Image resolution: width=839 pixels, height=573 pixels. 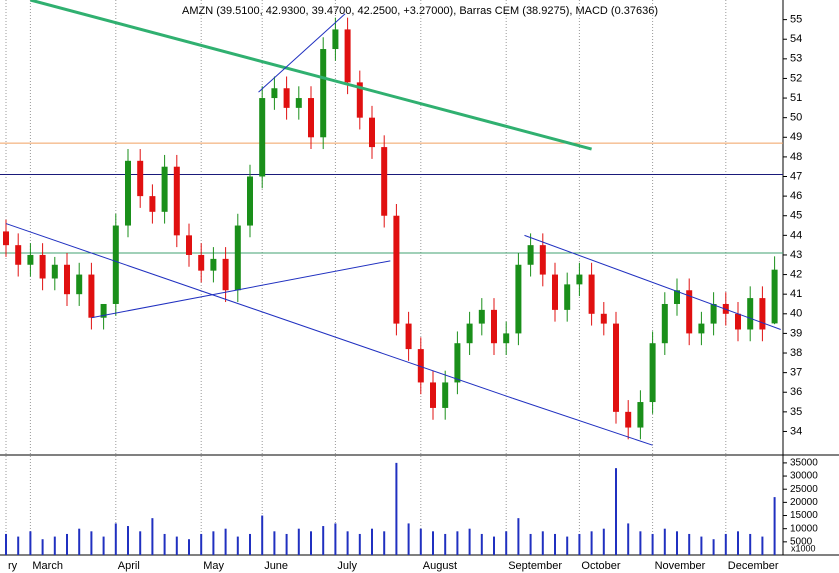 I want to click on y-tick-label: 53, so click(x=796, y=59).